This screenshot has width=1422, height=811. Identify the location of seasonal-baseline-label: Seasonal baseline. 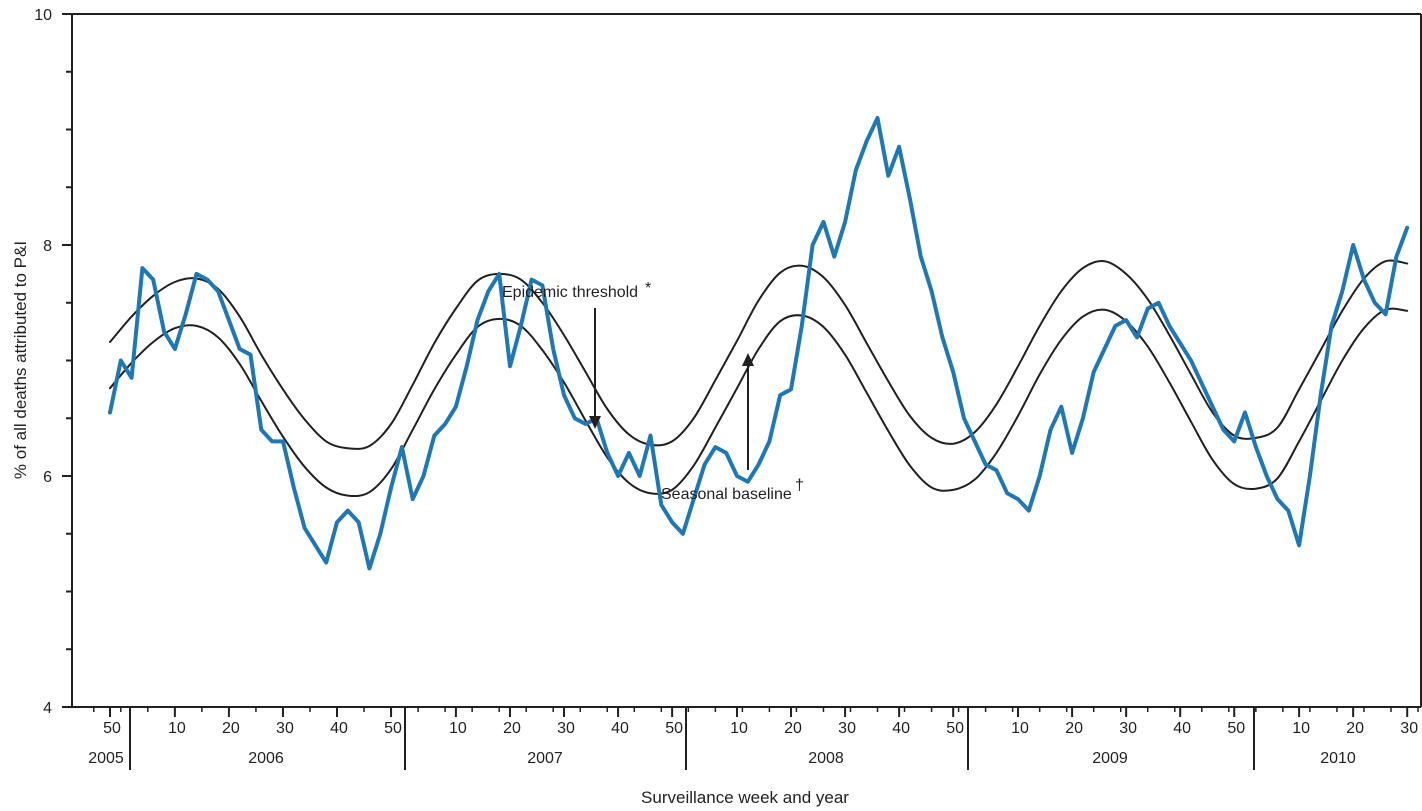
(726, 494).